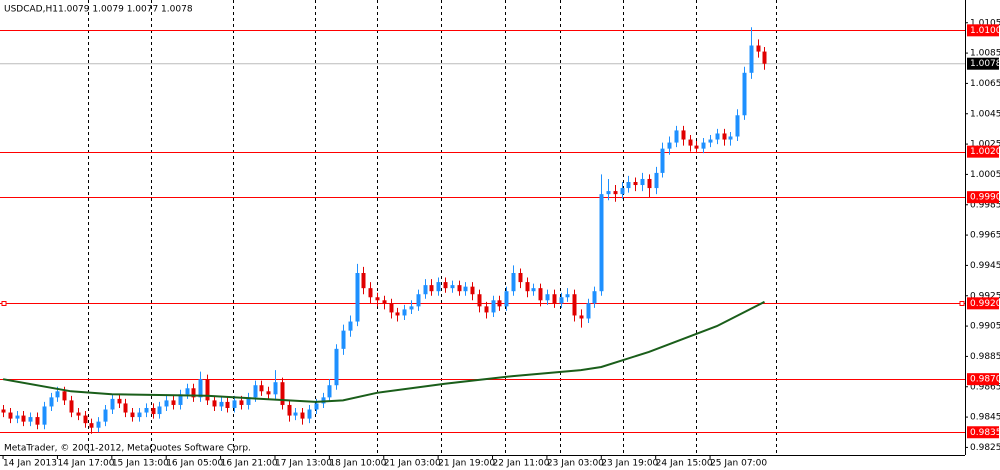  What do you see at coordinates (4, 303) in the screenshot?
I see `selection-handle` at bounding box center [4, 303].